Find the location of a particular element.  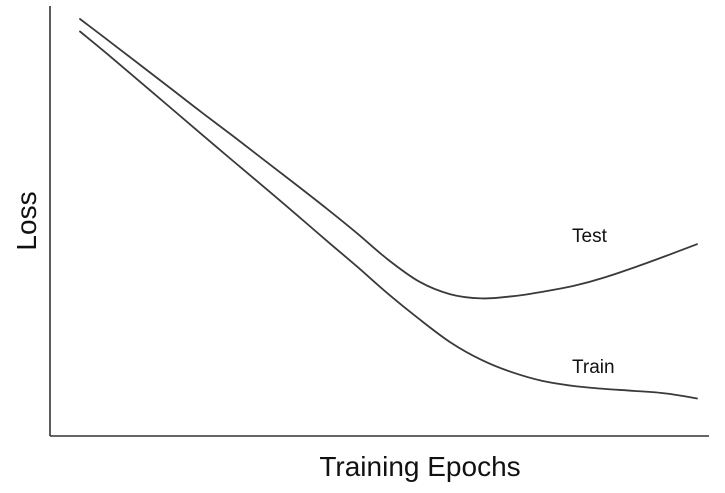

series-label-test: Test is located at coordinates (590, 236).